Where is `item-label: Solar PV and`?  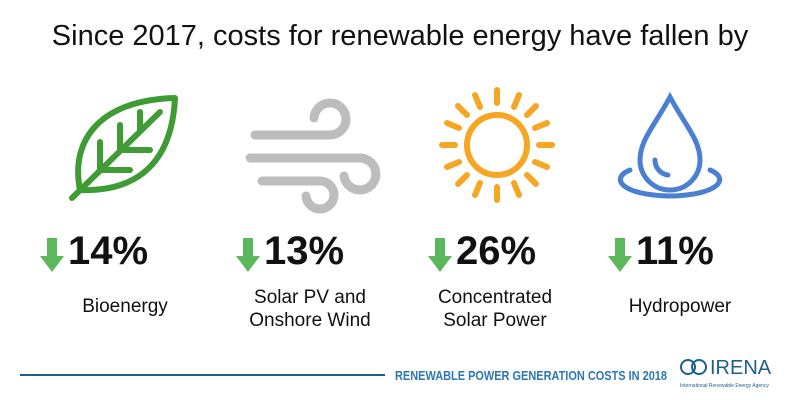 item-label: Solar PV and is located at coordinates (310, 297).